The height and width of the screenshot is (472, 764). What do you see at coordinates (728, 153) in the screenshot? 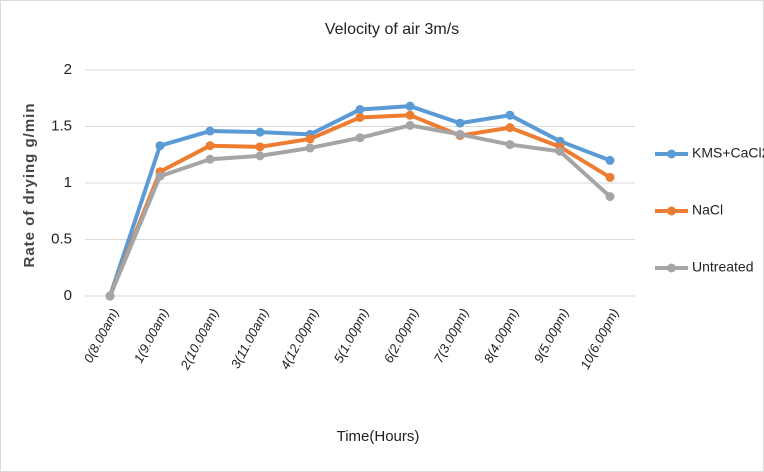
I see `legend-label: KMS+CaCl2` at bounding box center [728, 153].